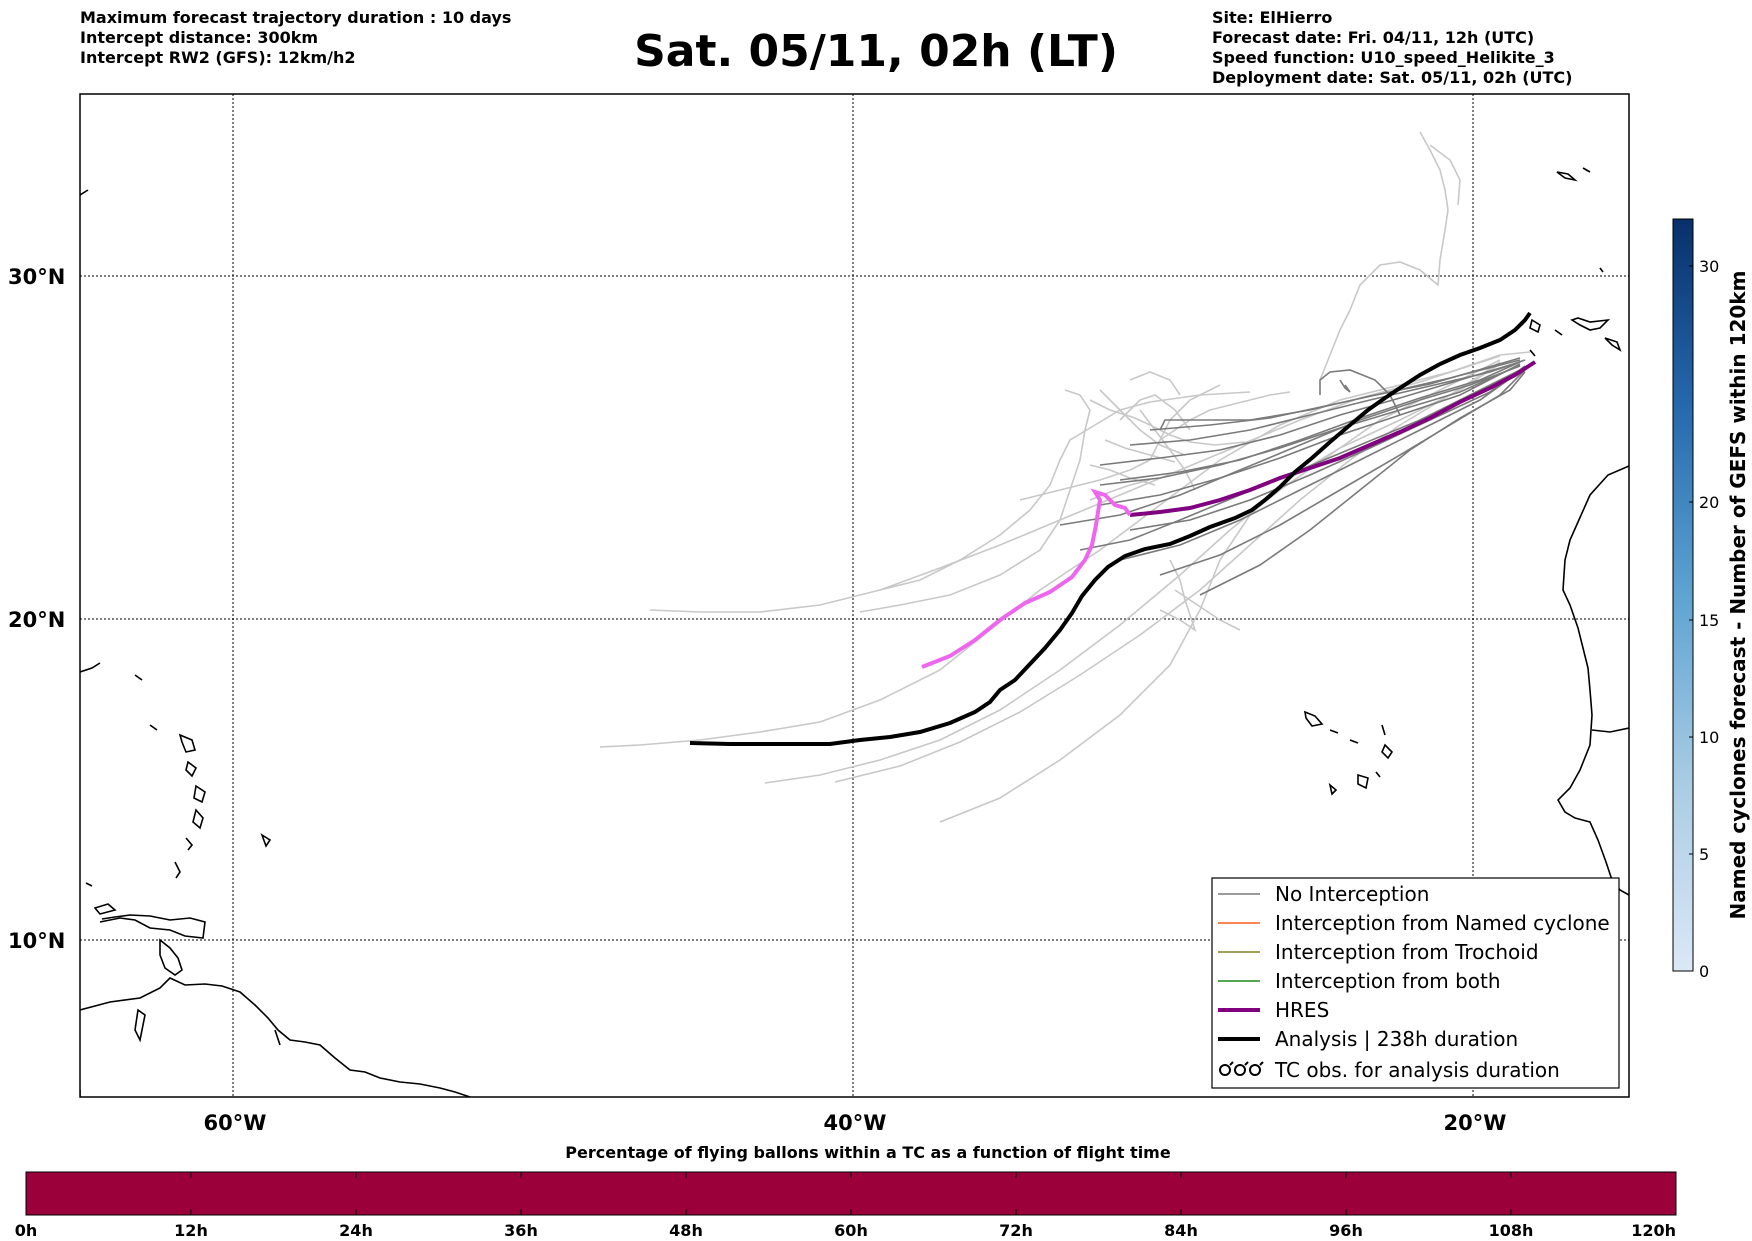  What do you see at coordinates (1388, 981) in the screenshot?
I see `legend-label-both: Interception from both` at bounding box center [1388, 981].